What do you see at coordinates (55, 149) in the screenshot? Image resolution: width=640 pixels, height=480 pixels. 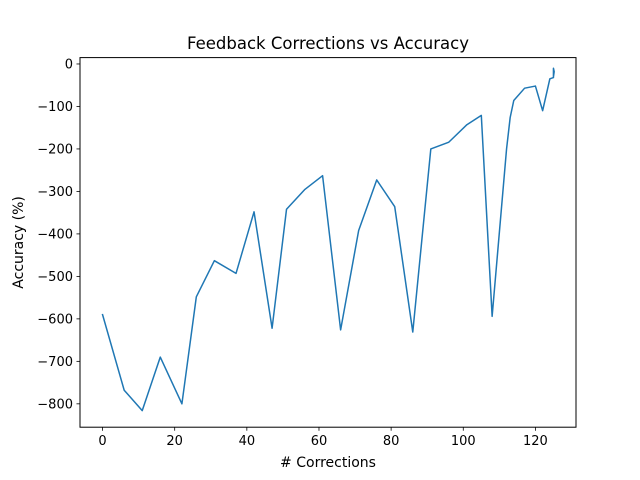 I see `y-tick-label: −200` at bounding box center [55, 149].